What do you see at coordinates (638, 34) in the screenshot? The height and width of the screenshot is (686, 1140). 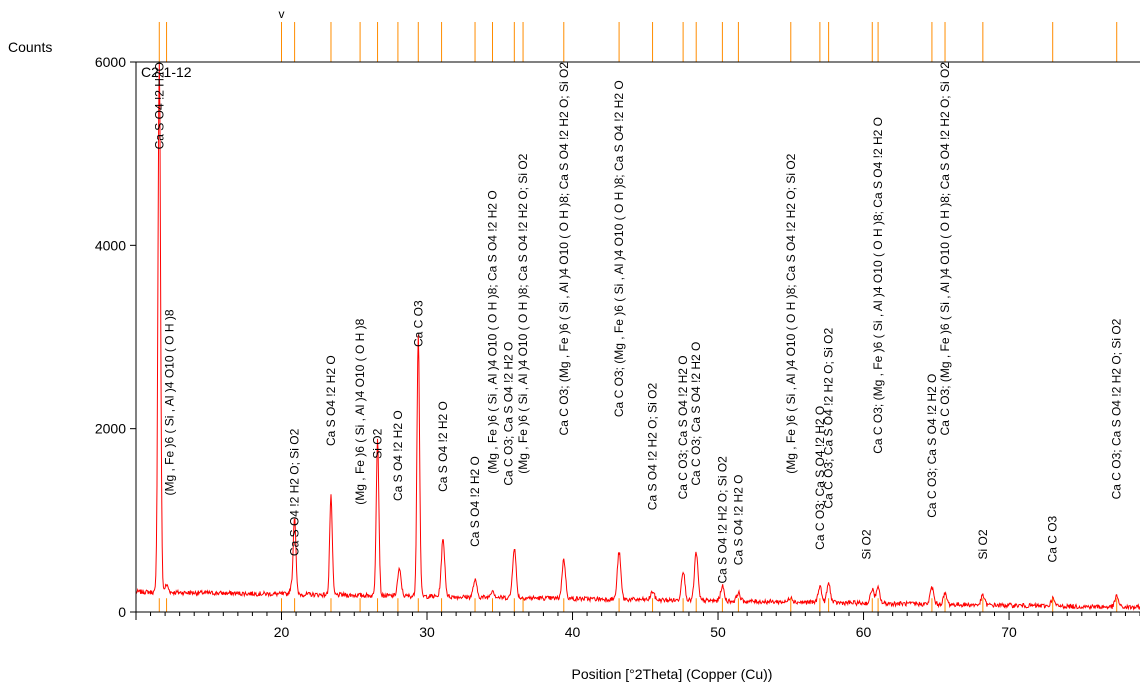 I see `reference-stick-band: v` at bounding box center [638, 34].